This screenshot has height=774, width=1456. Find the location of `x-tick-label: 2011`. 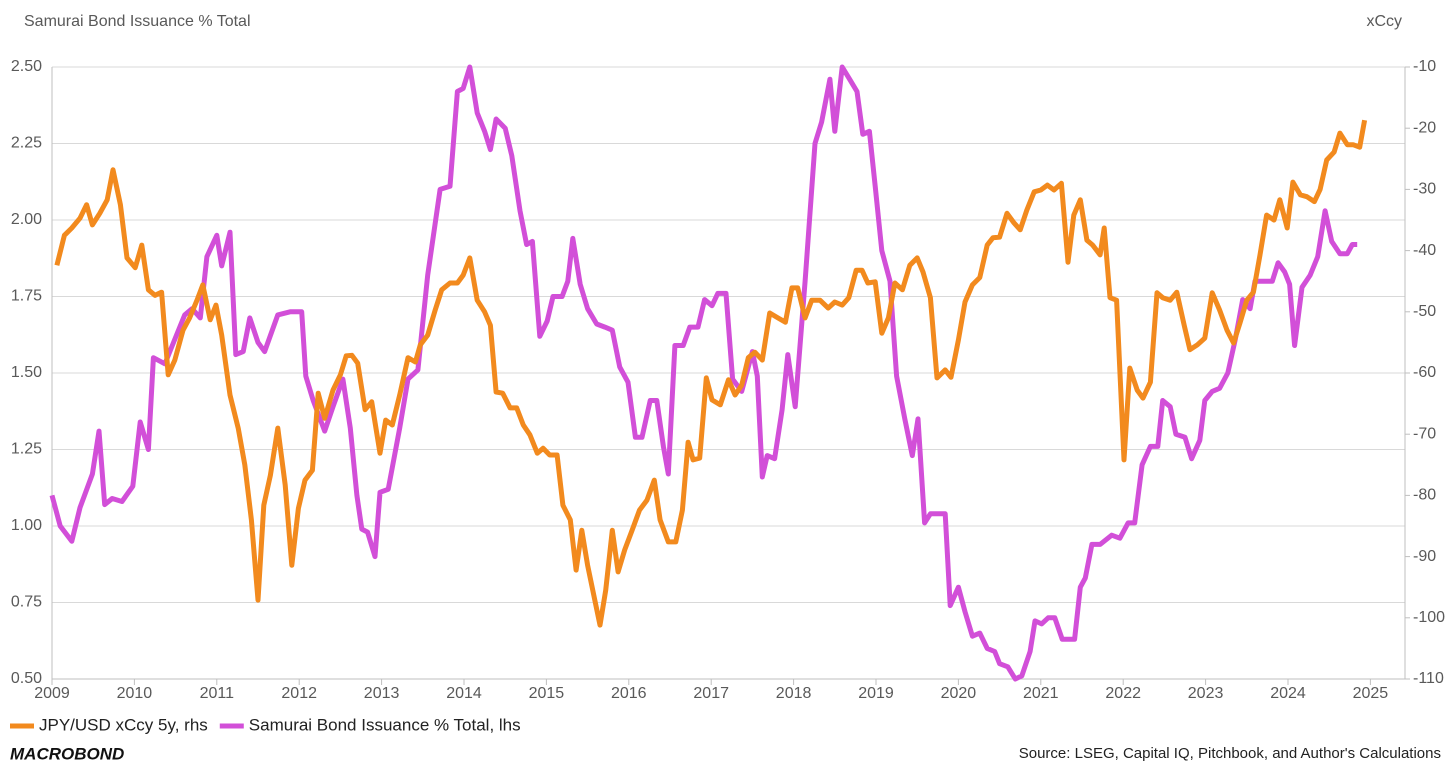

x-tick-label: 2011 is located at coordinates (217, 693).